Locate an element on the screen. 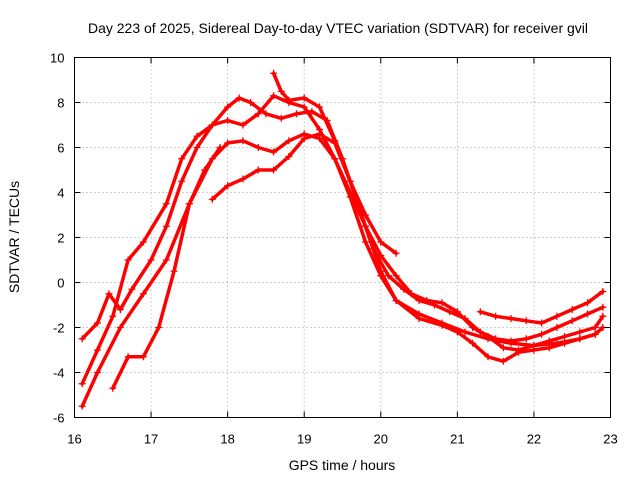 The height and width of the screenshot is (480, 640). y-tick-label: 0 is located at coordinates (60, 283).